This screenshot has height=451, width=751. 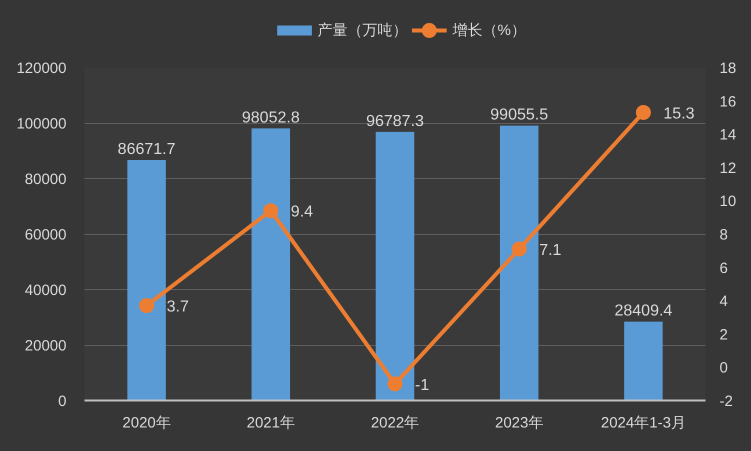 What do you see at coordinates (724, 235) in the screenshot?
I see `y2-tick-label: 8` at bounding box center [724, 235].